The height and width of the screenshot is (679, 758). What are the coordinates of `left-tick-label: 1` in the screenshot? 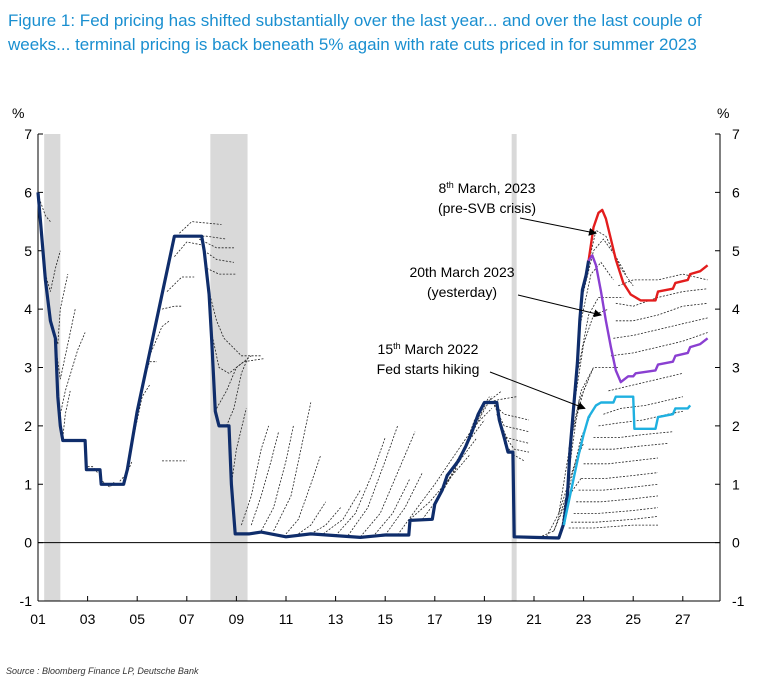 It's located at (28, 484).